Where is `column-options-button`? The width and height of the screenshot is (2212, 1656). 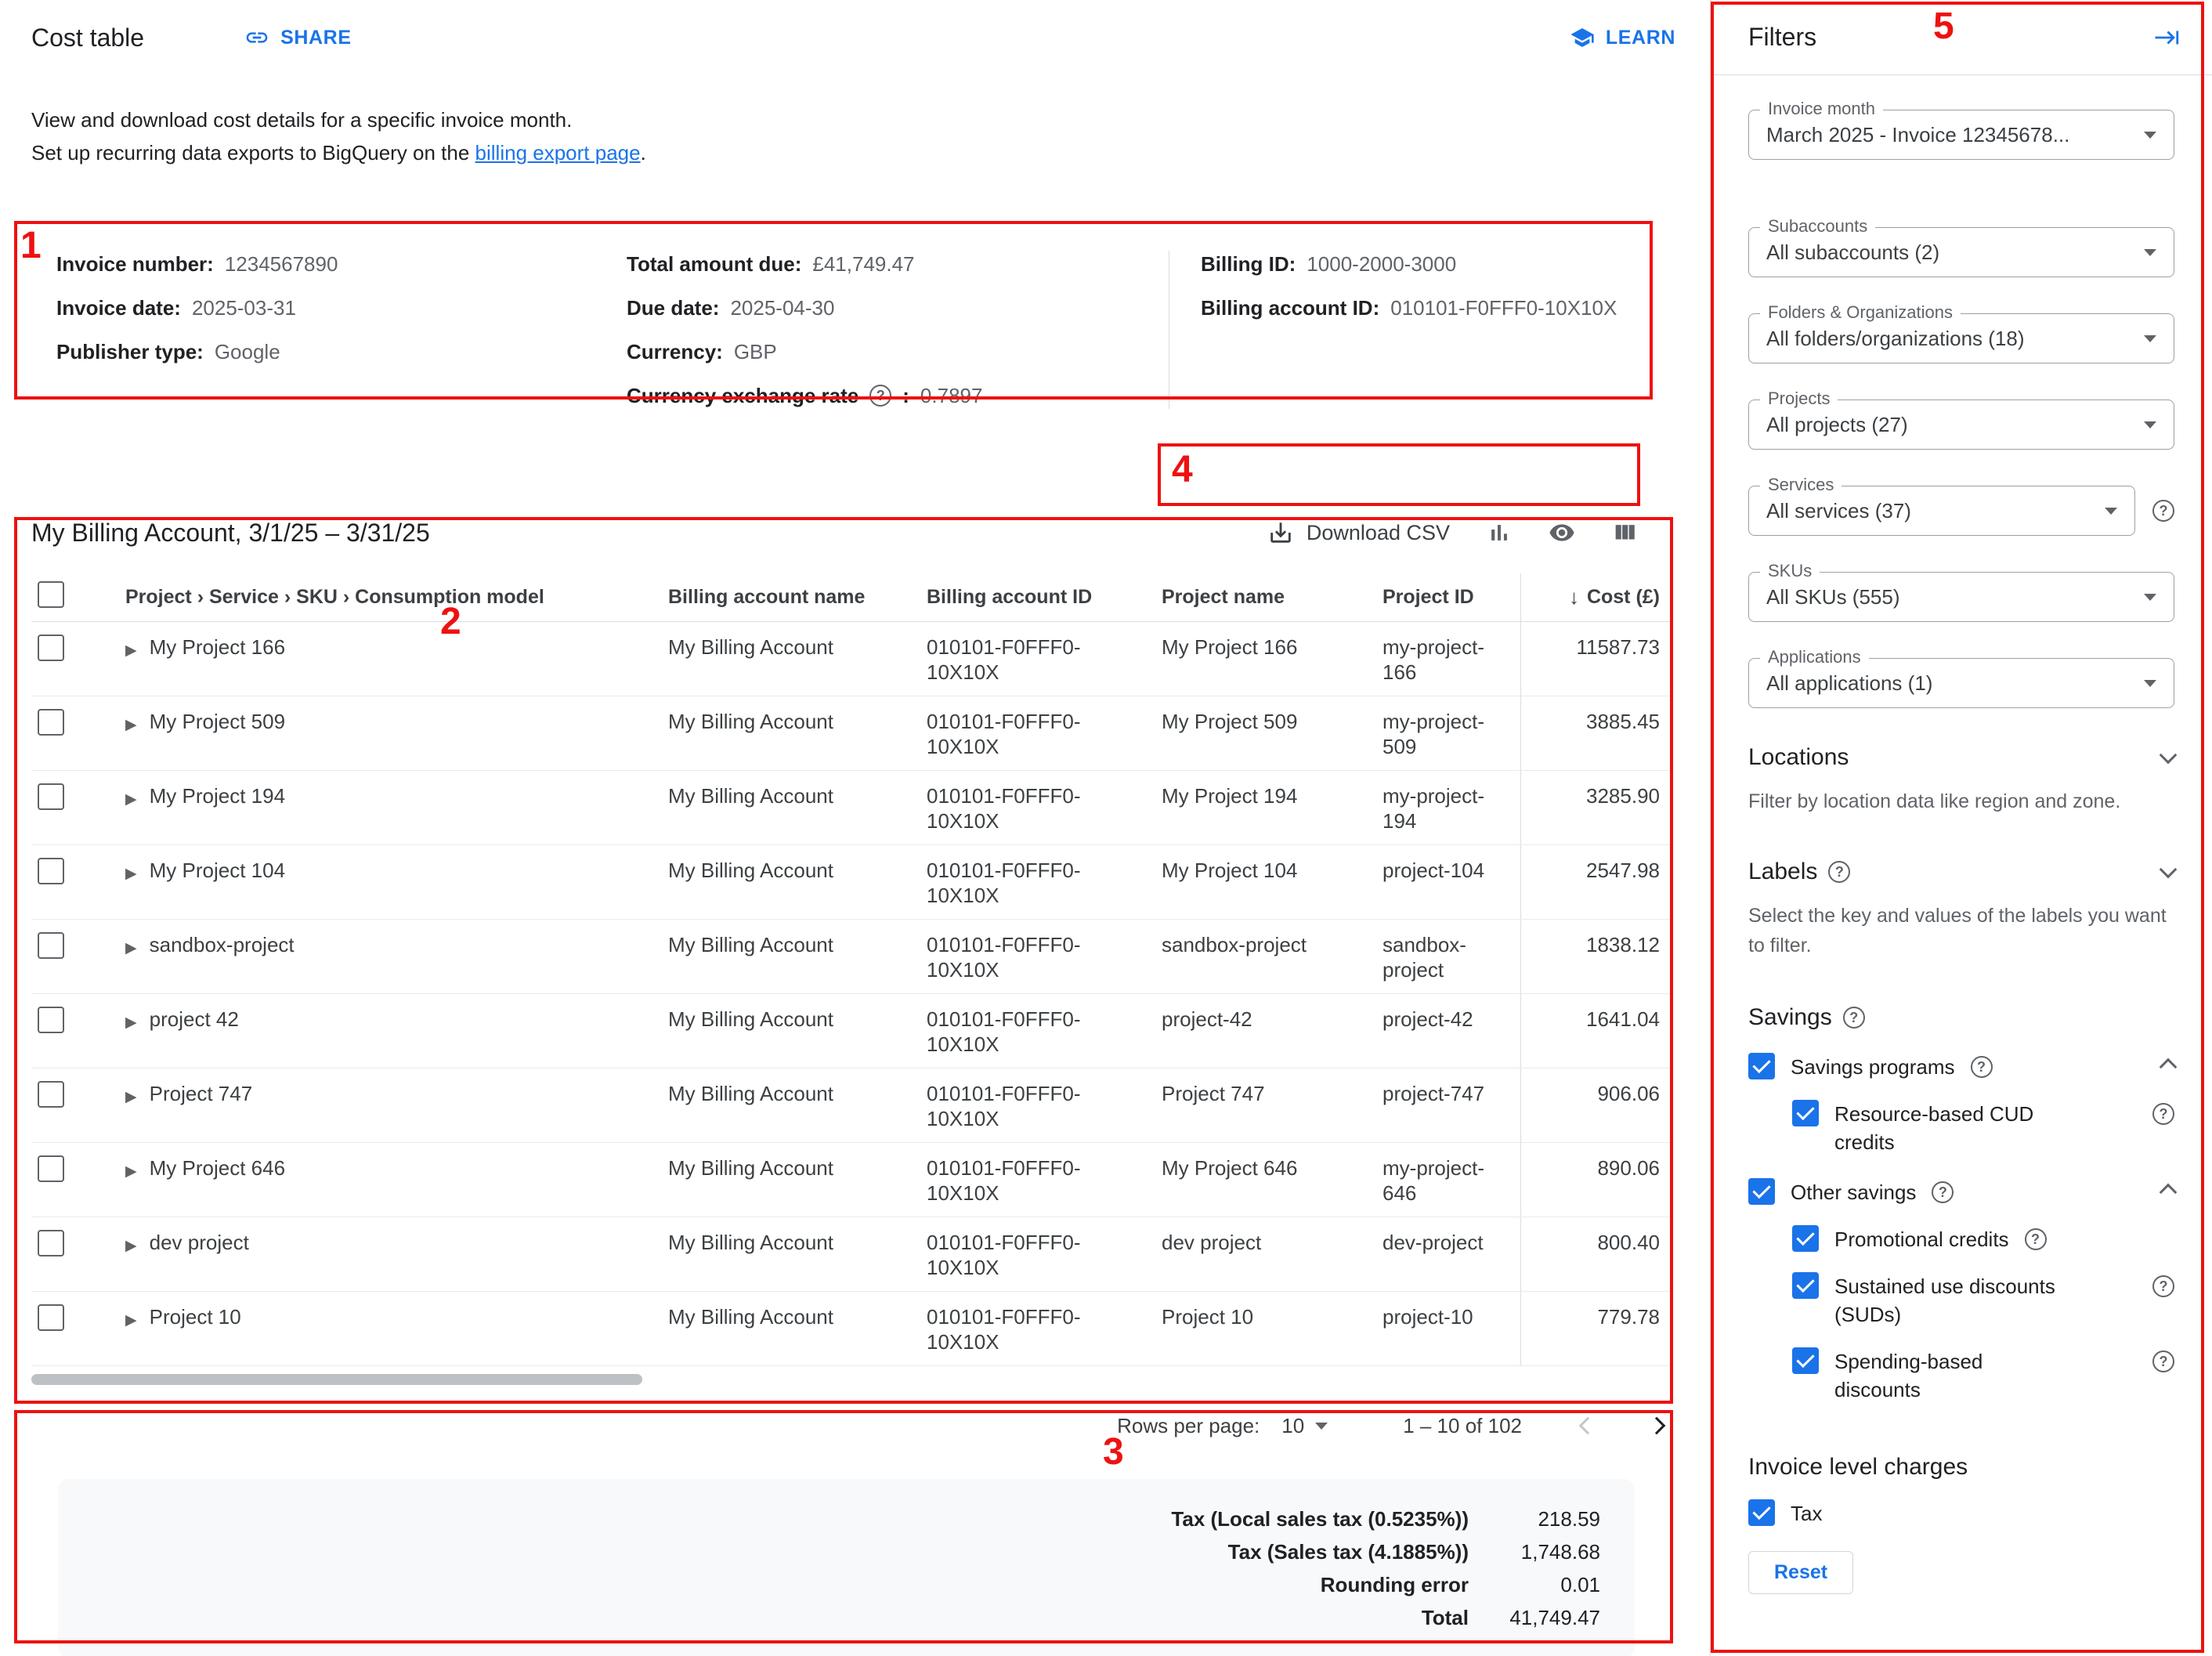 column-options-button is located at coordinates (1624, 532).